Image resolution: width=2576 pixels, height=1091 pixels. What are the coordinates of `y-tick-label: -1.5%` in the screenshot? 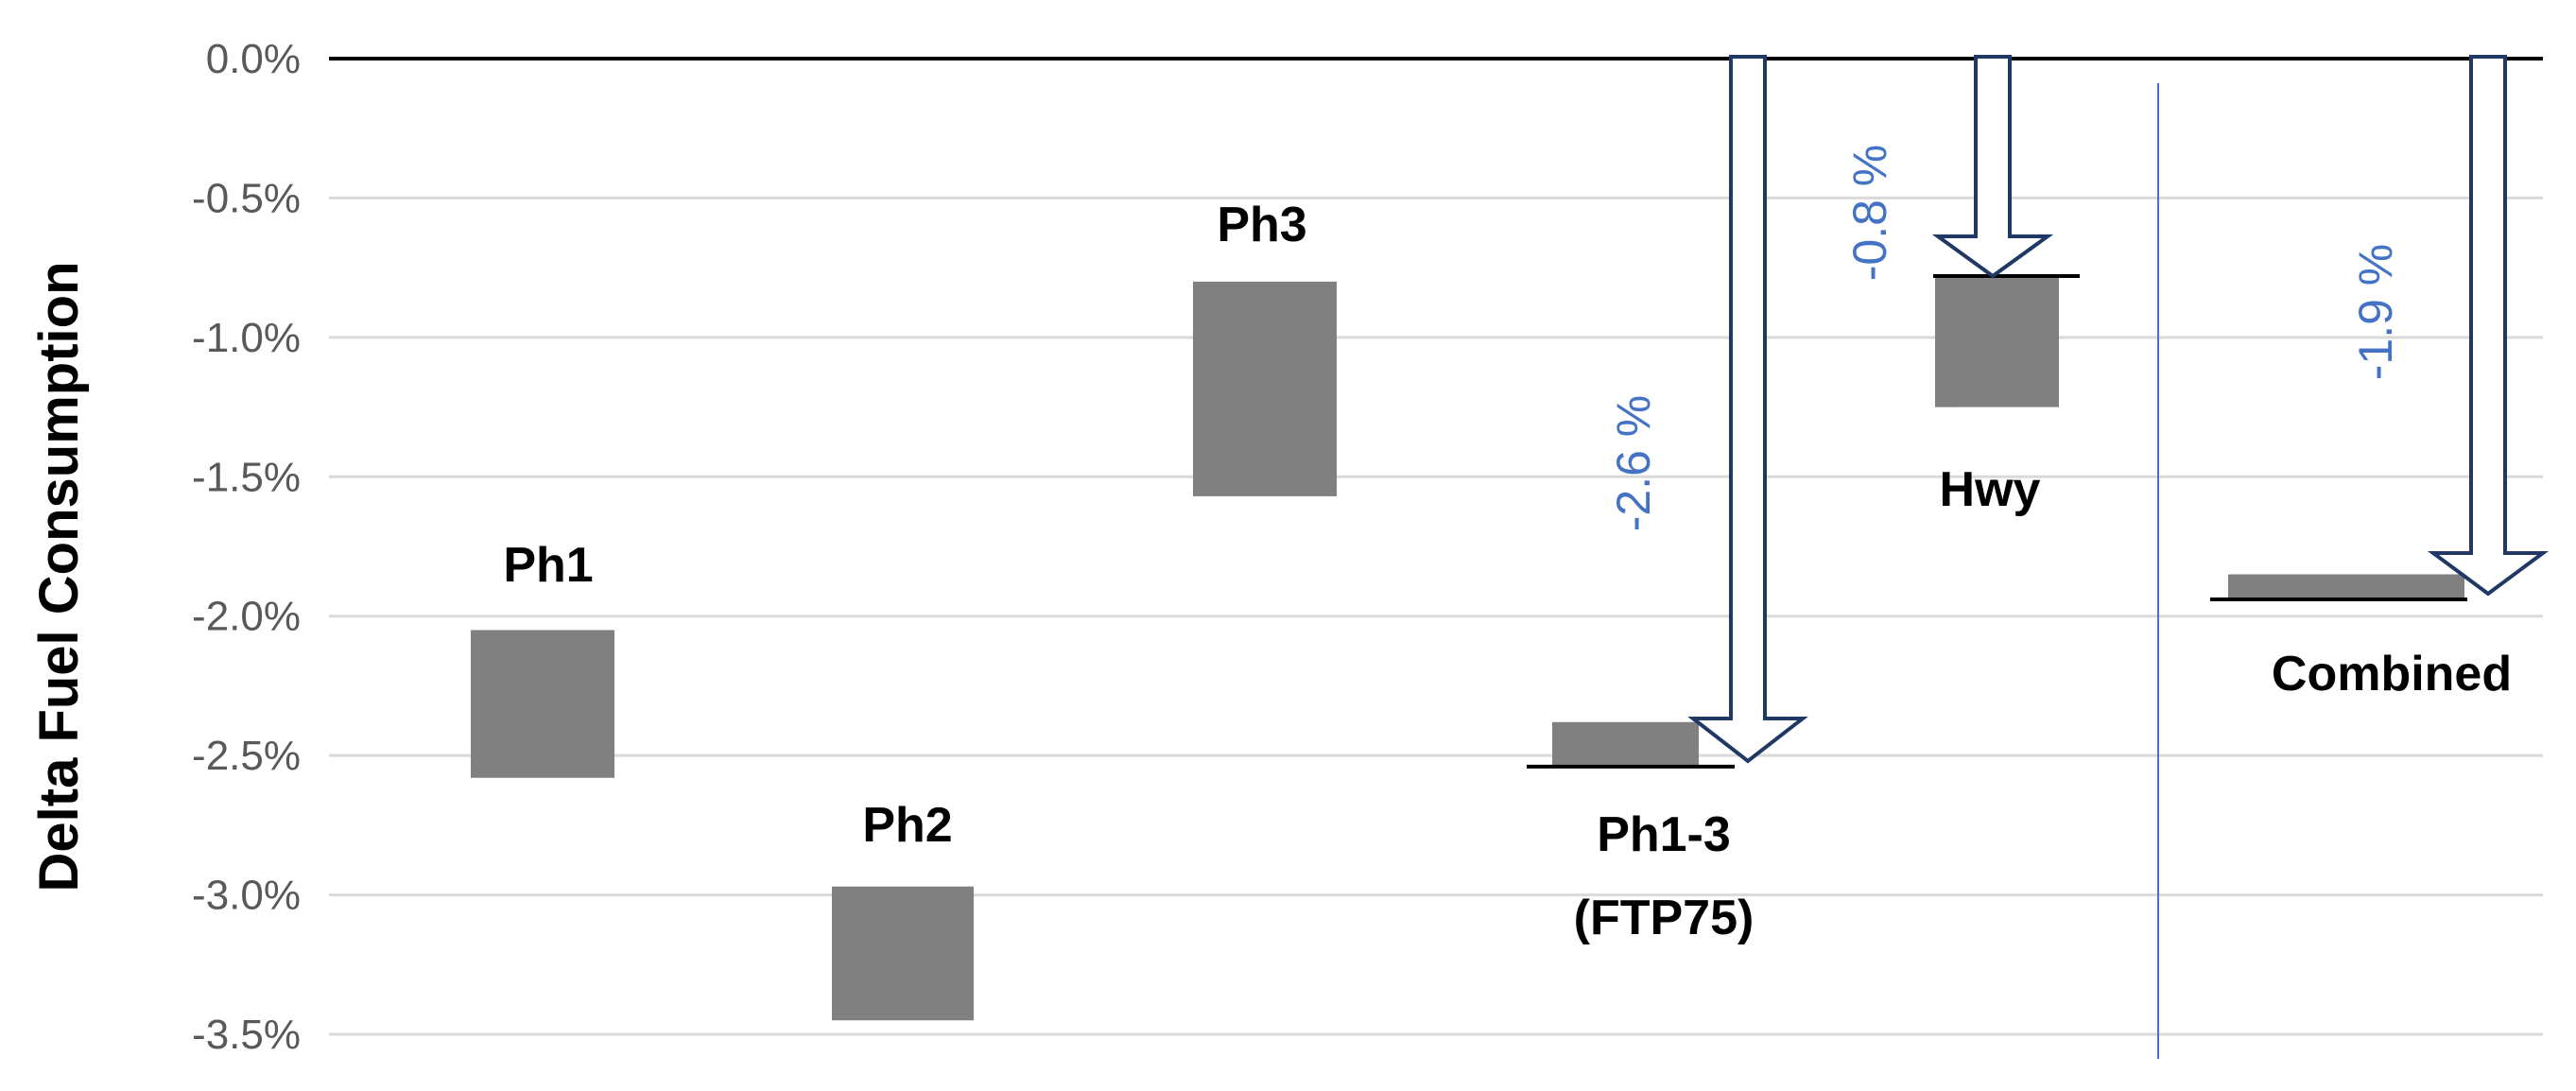 It's located at (247, 477).